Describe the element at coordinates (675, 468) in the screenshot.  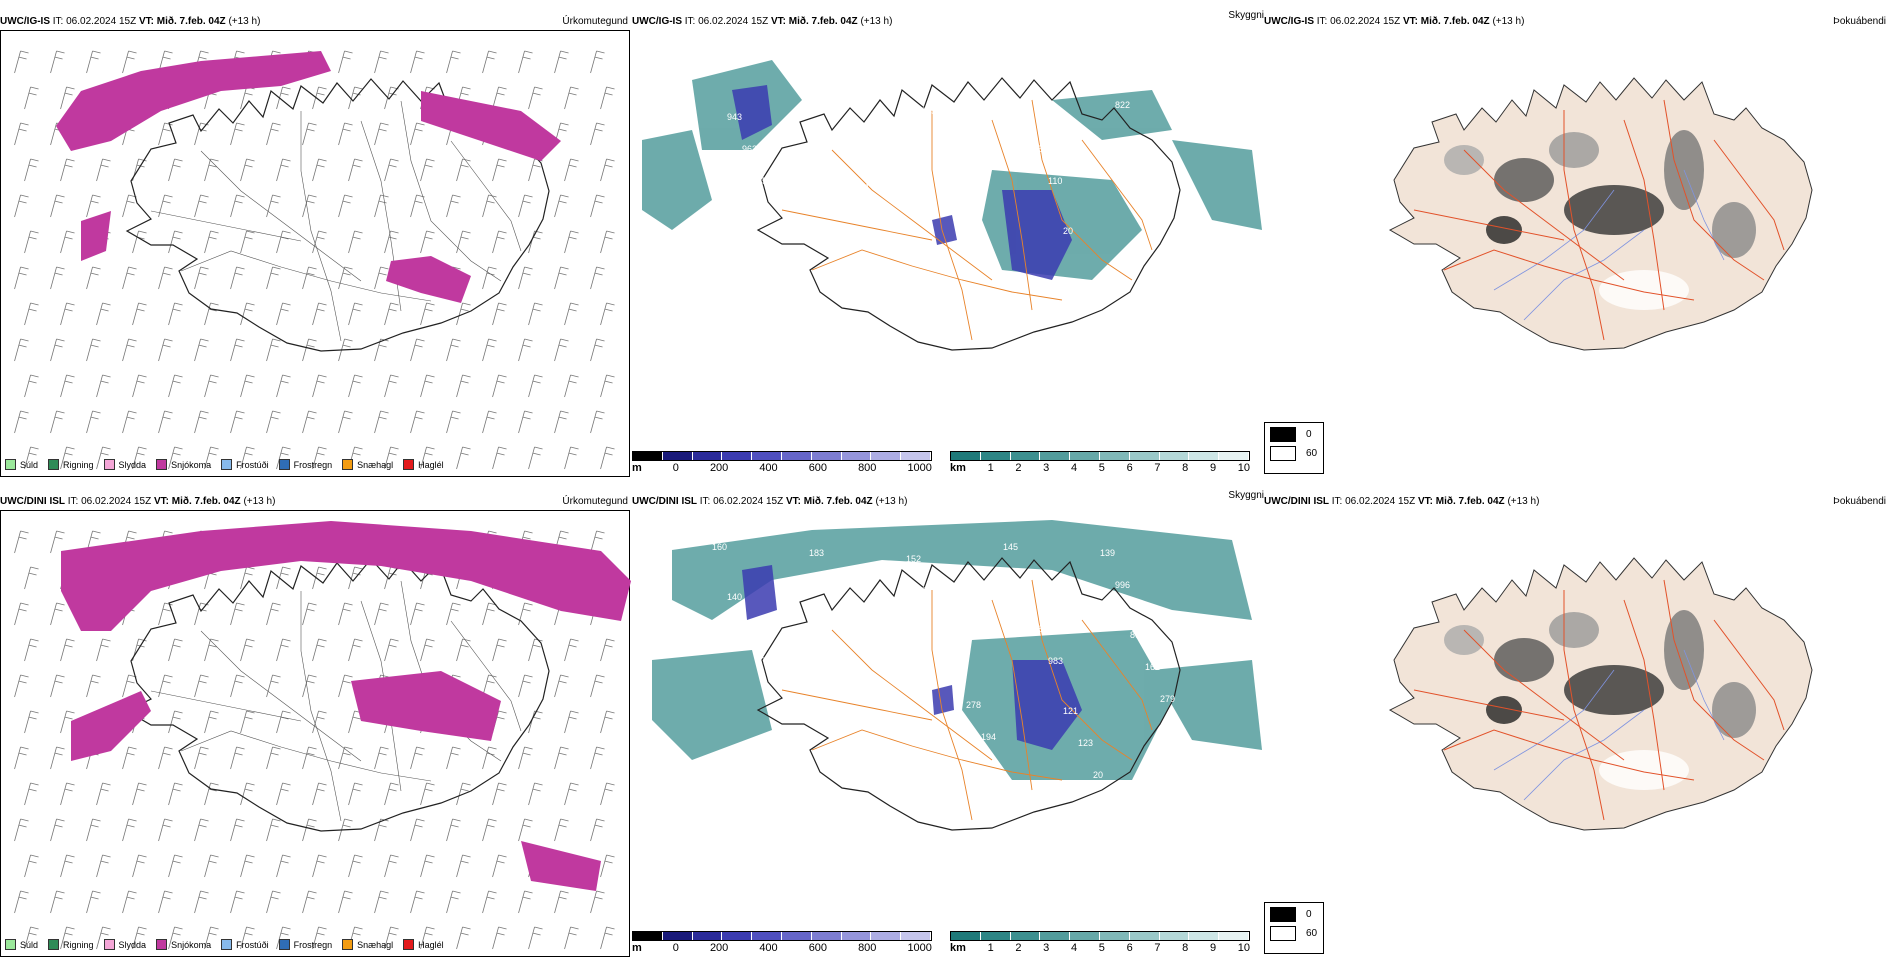
I see `colorbar-tick: 0` at that location.